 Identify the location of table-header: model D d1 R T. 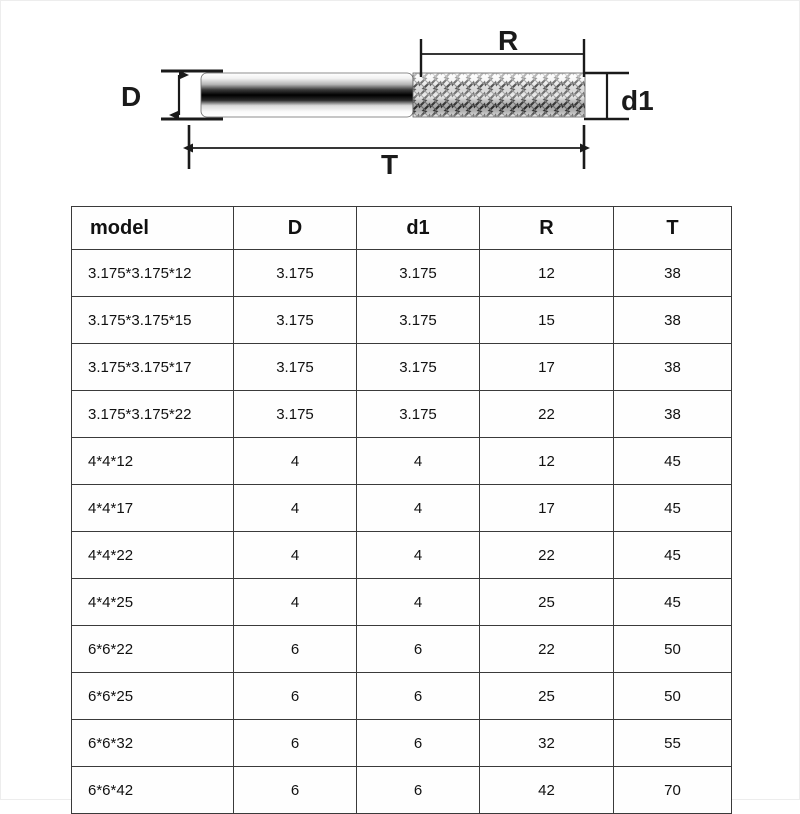
(401, 228).